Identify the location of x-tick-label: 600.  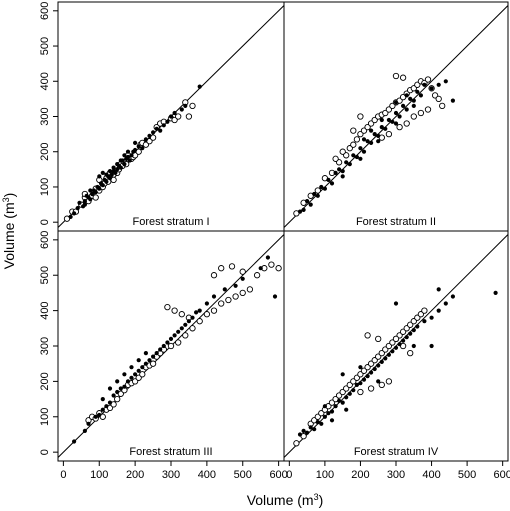
(501, 475).